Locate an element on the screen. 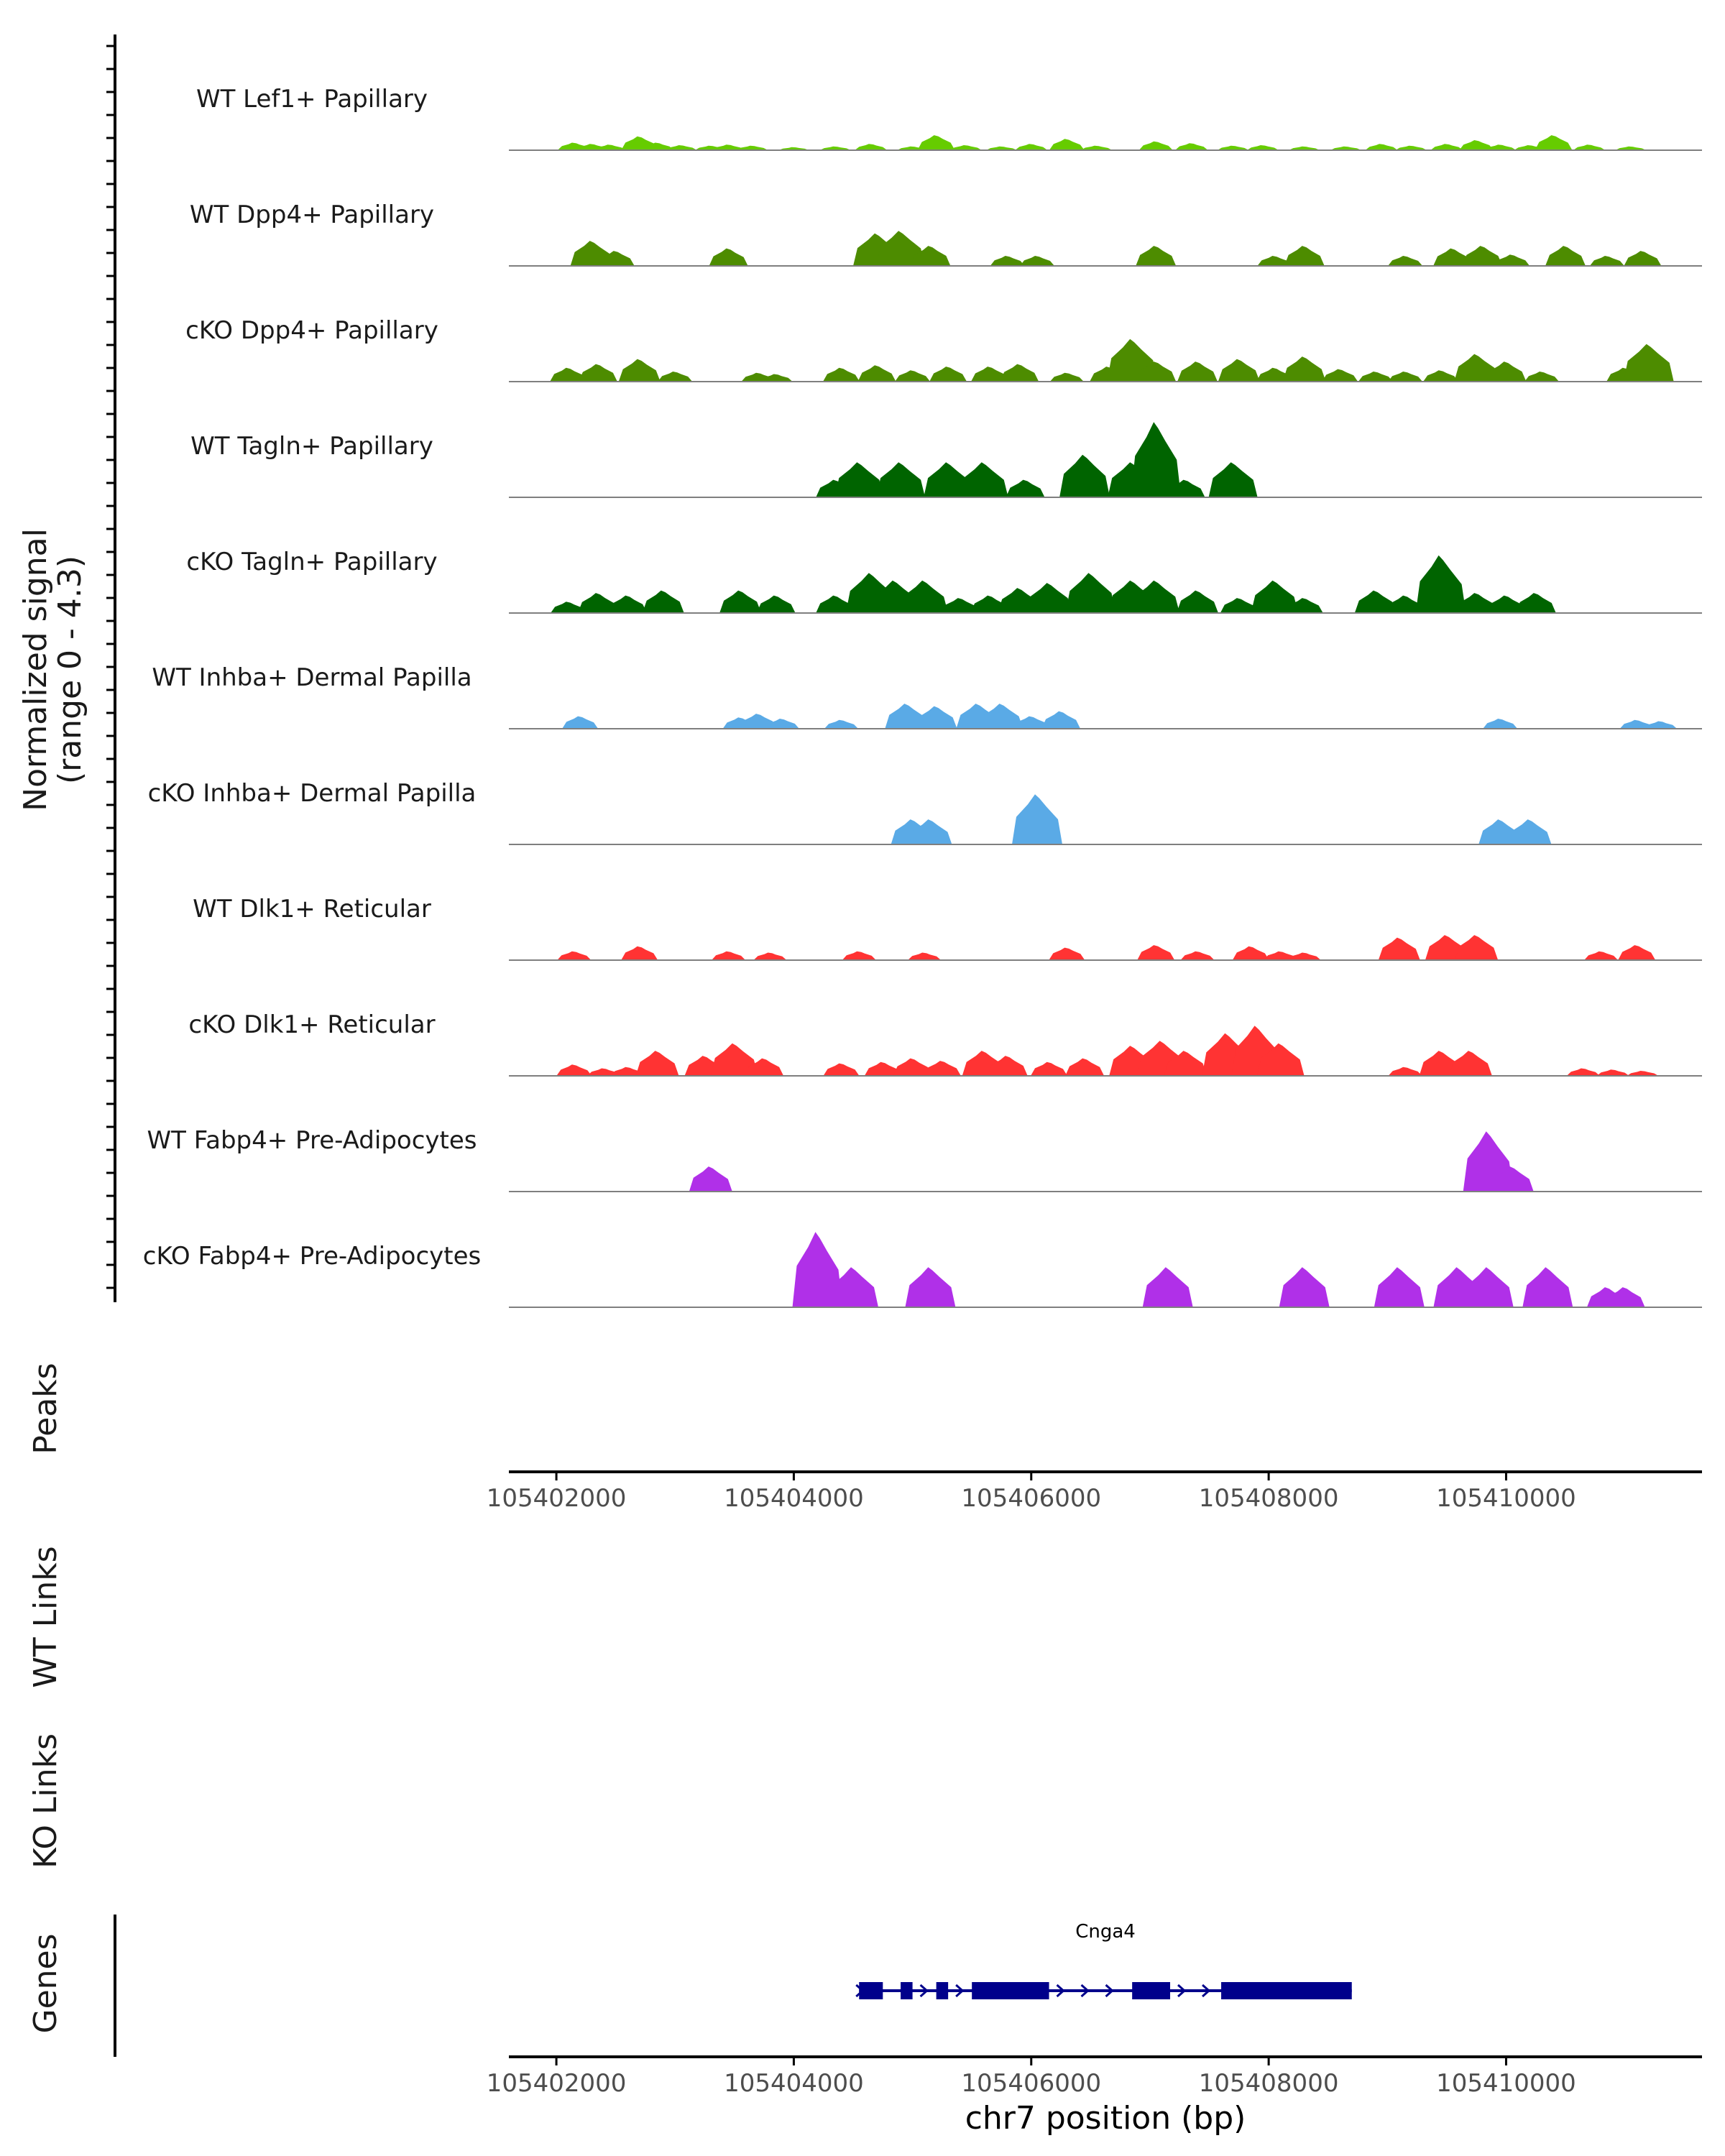 The width and height of the screenshot is (1725, 2156). wt-links-panel: WT Links is located at coordinates (45, 1617).